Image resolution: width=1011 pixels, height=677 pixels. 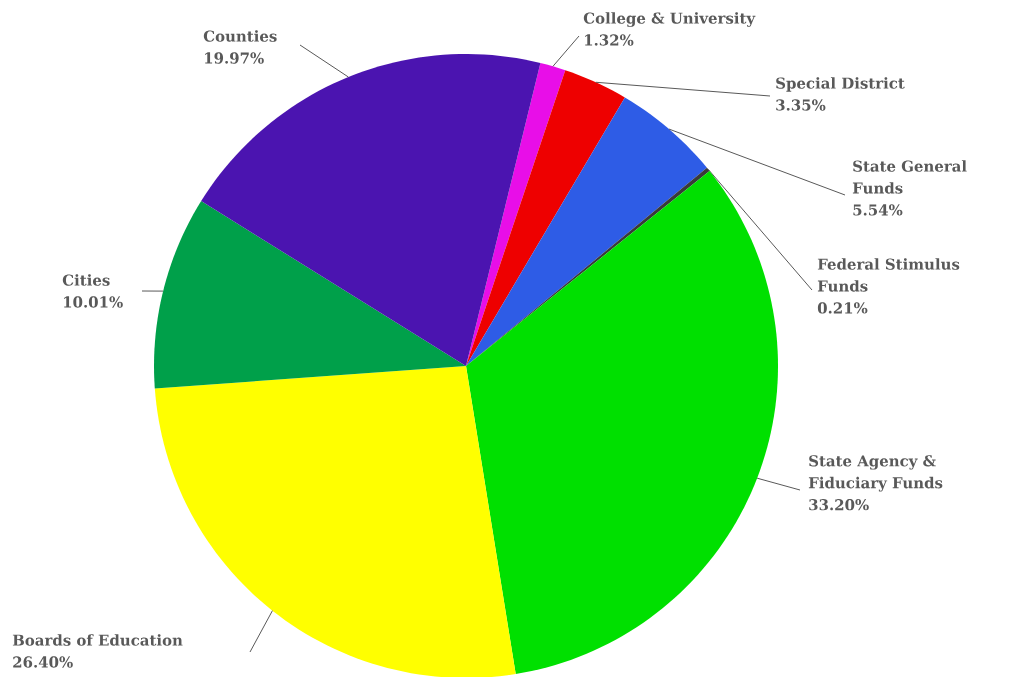 What do you see at coordinates (669, 19) in the screenshot?
I see `slice-label: College & University` at bounding box center [669, 19].